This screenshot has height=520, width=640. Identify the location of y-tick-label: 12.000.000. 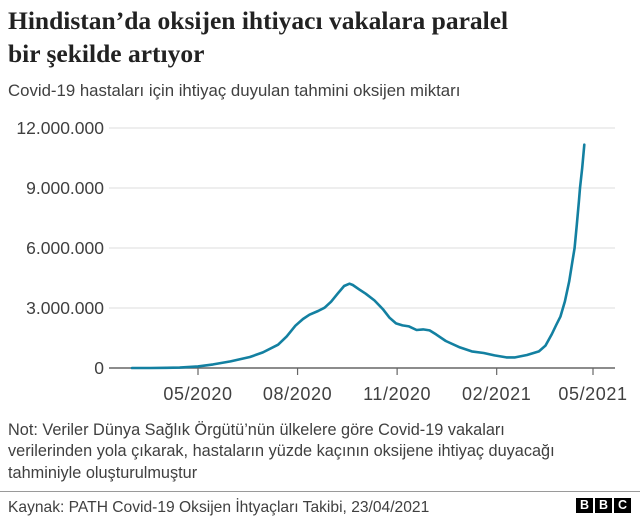
(60, 128).